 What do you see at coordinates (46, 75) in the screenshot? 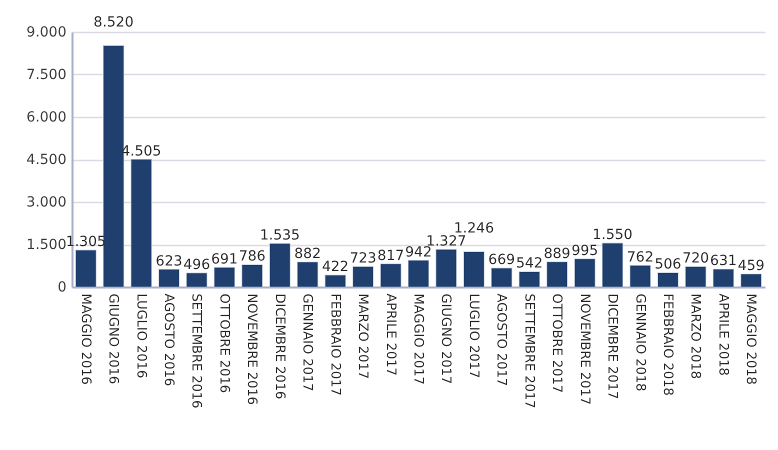
I see `y-tick-label: 7.500` at bounding box center [46, 75].